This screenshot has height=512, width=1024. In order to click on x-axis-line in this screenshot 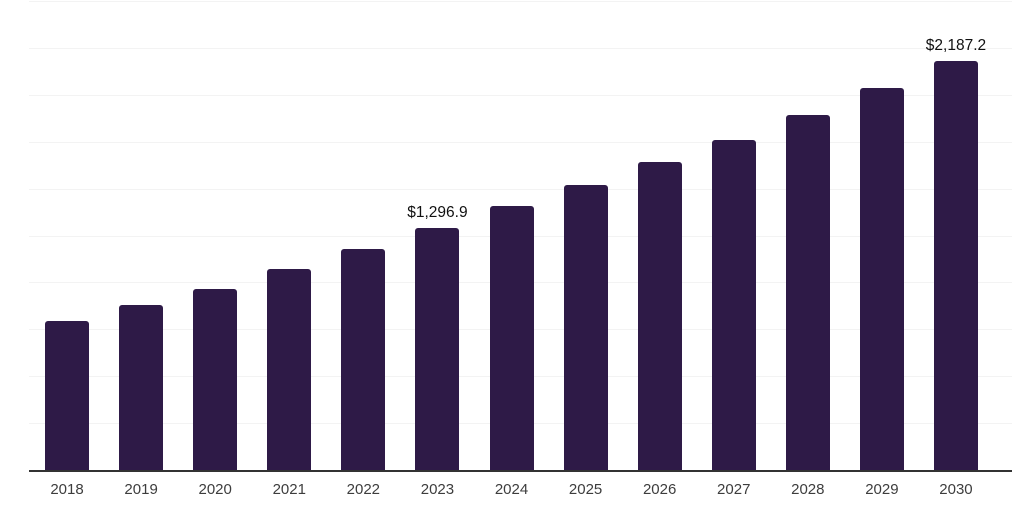, I will do `click(520, 471)`.